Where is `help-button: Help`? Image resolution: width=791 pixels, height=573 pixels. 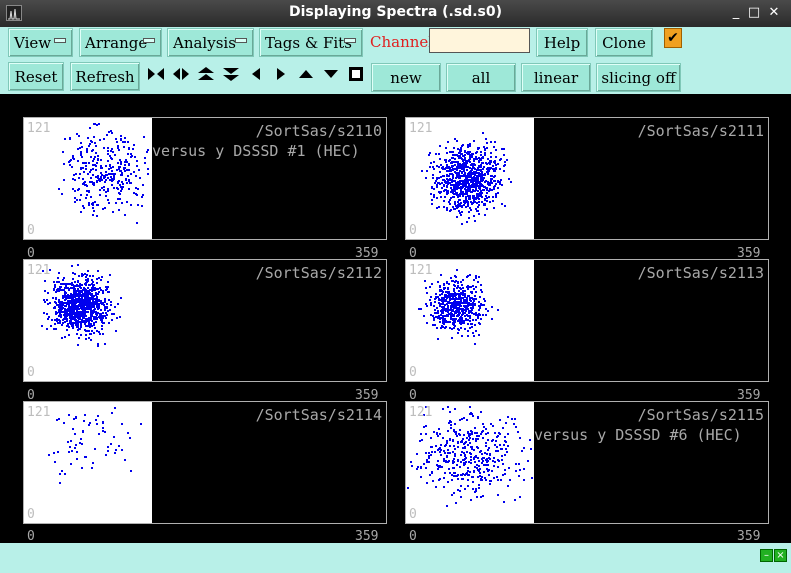
help-button: Help is located at coordinates (562, 42).